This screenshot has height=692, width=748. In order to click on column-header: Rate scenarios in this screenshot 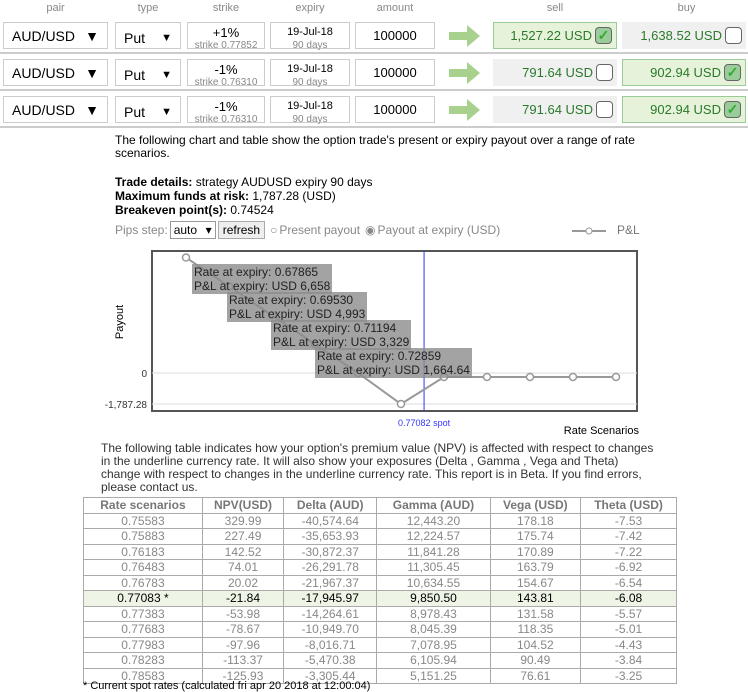, I will do `click(143, 505)`.